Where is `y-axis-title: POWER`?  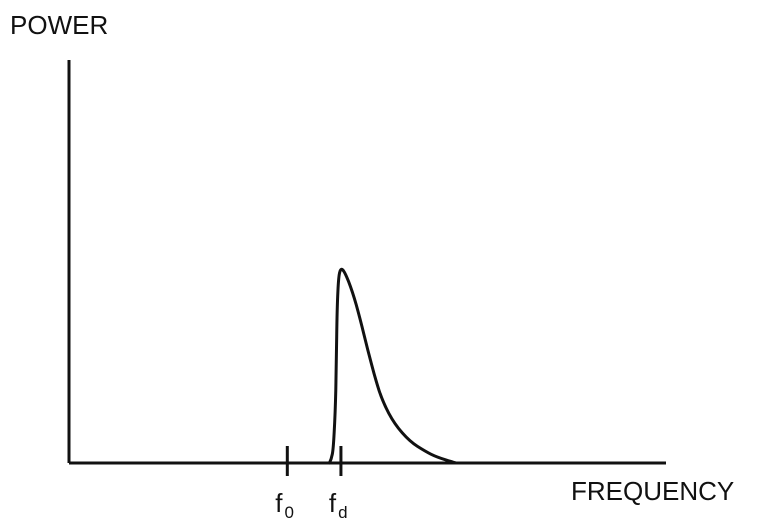
y-axis-title: POWER is located at coordinates (59, 25).